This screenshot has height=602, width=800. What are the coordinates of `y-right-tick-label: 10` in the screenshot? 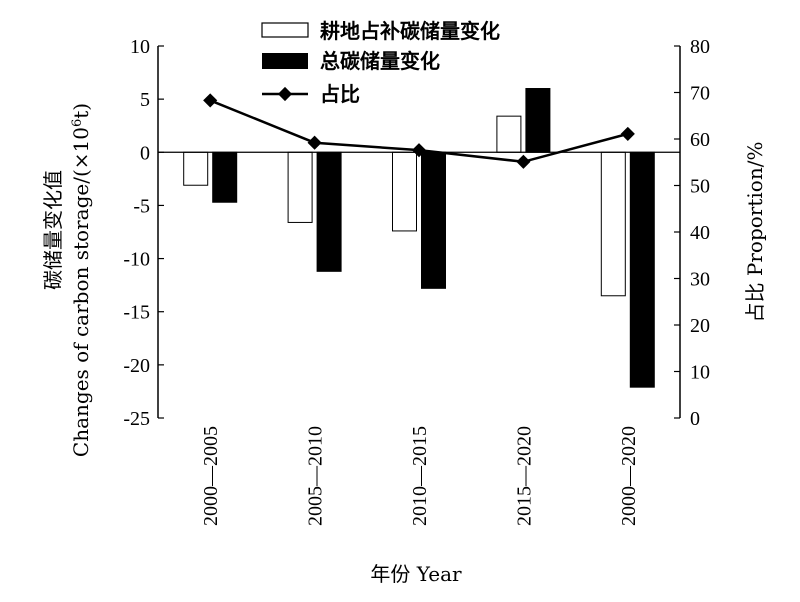 It's located at (700, 373).